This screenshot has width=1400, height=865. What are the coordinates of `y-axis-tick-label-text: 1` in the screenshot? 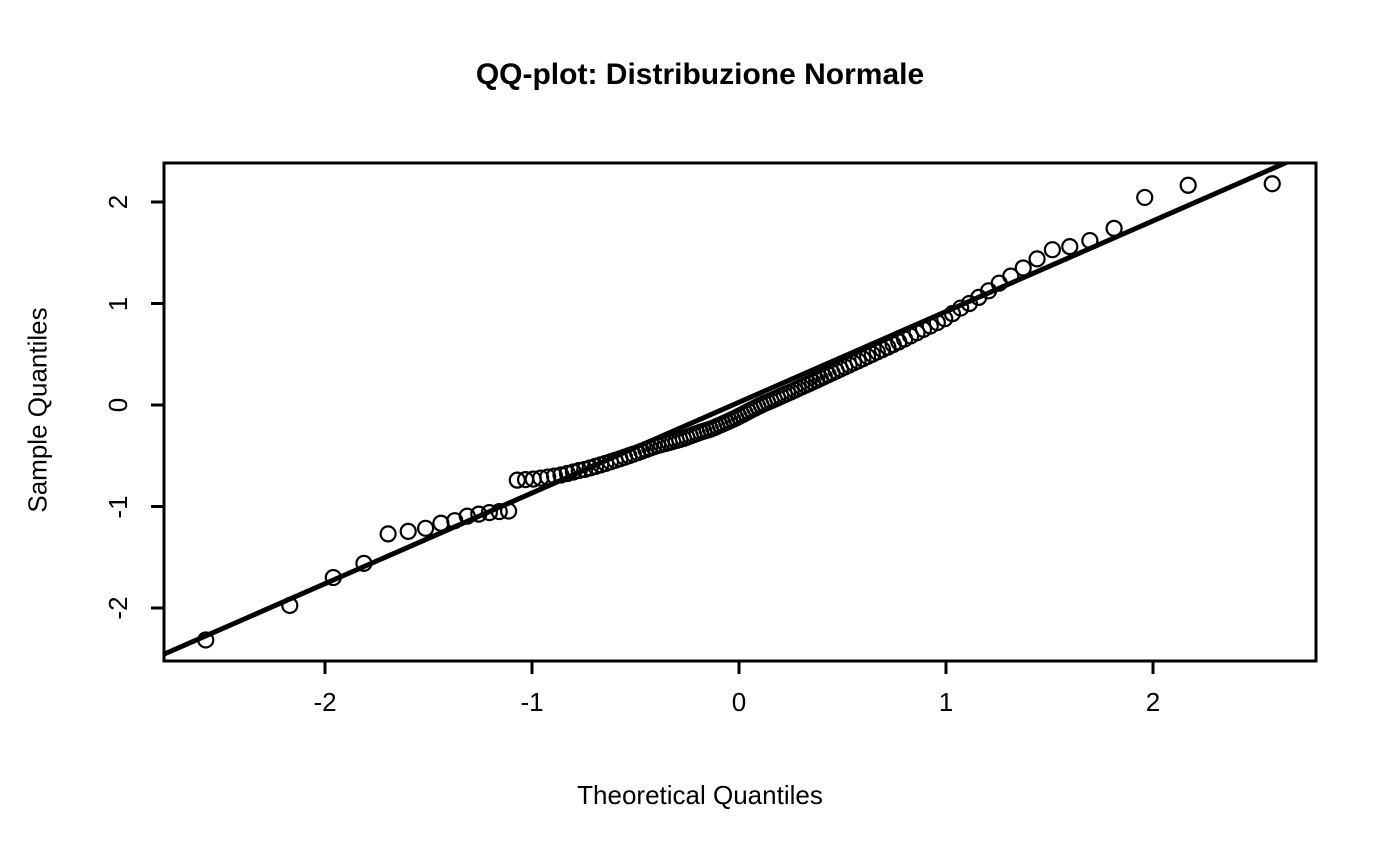 It's located at (118, 303).